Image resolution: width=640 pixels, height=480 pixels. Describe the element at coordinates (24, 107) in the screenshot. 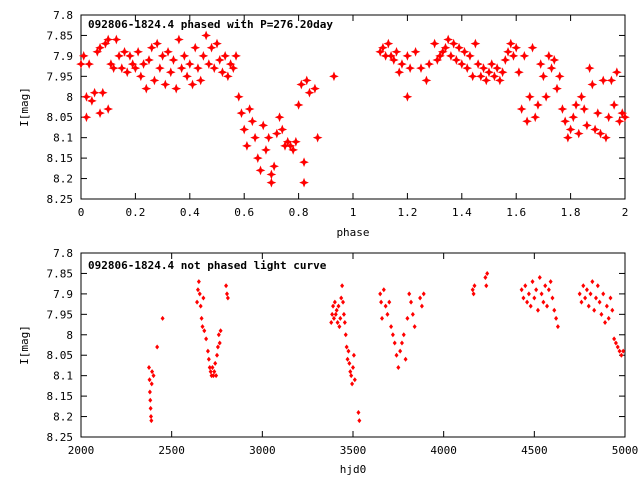

I see `y-axis-label: I[mag]` at that location.